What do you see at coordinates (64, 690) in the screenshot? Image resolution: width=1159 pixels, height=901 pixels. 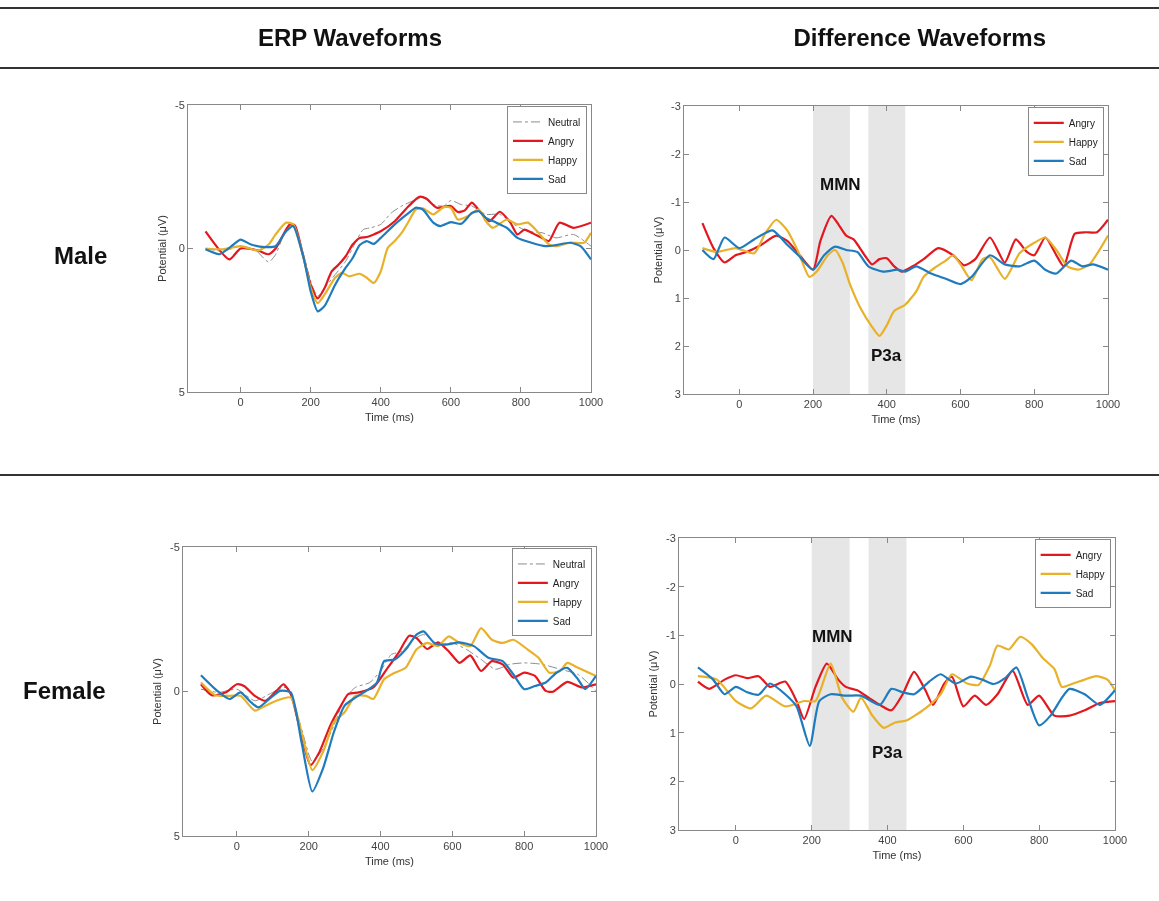 I see `text: Female` at bounding box center [64, 690].